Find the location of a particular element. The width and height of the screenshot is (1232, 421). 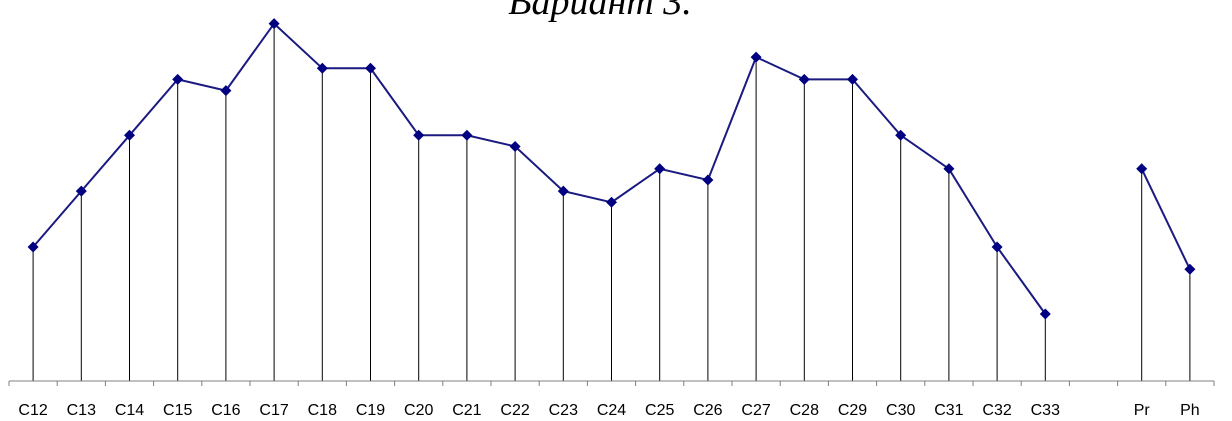

x-tick-label: C13 is located at coordinates (81, 410).